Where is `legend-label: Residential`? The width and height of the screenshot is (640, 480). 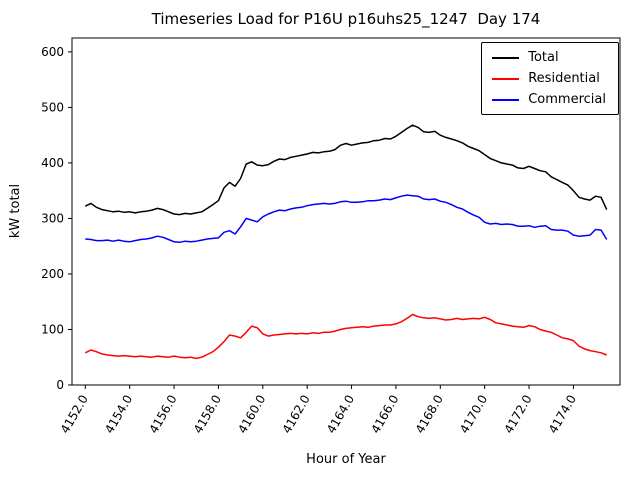
legend-label: Residential is located at coordinates (564, 78).